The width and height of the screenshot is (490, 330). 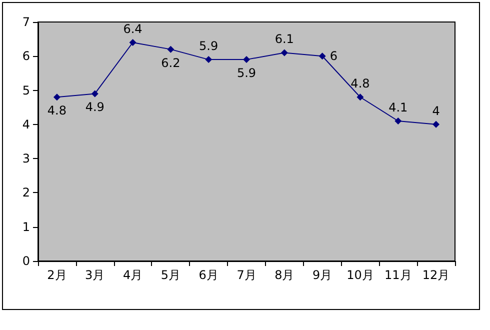 I want to click on y-tick-label: 2, so click(x=26, y=193).